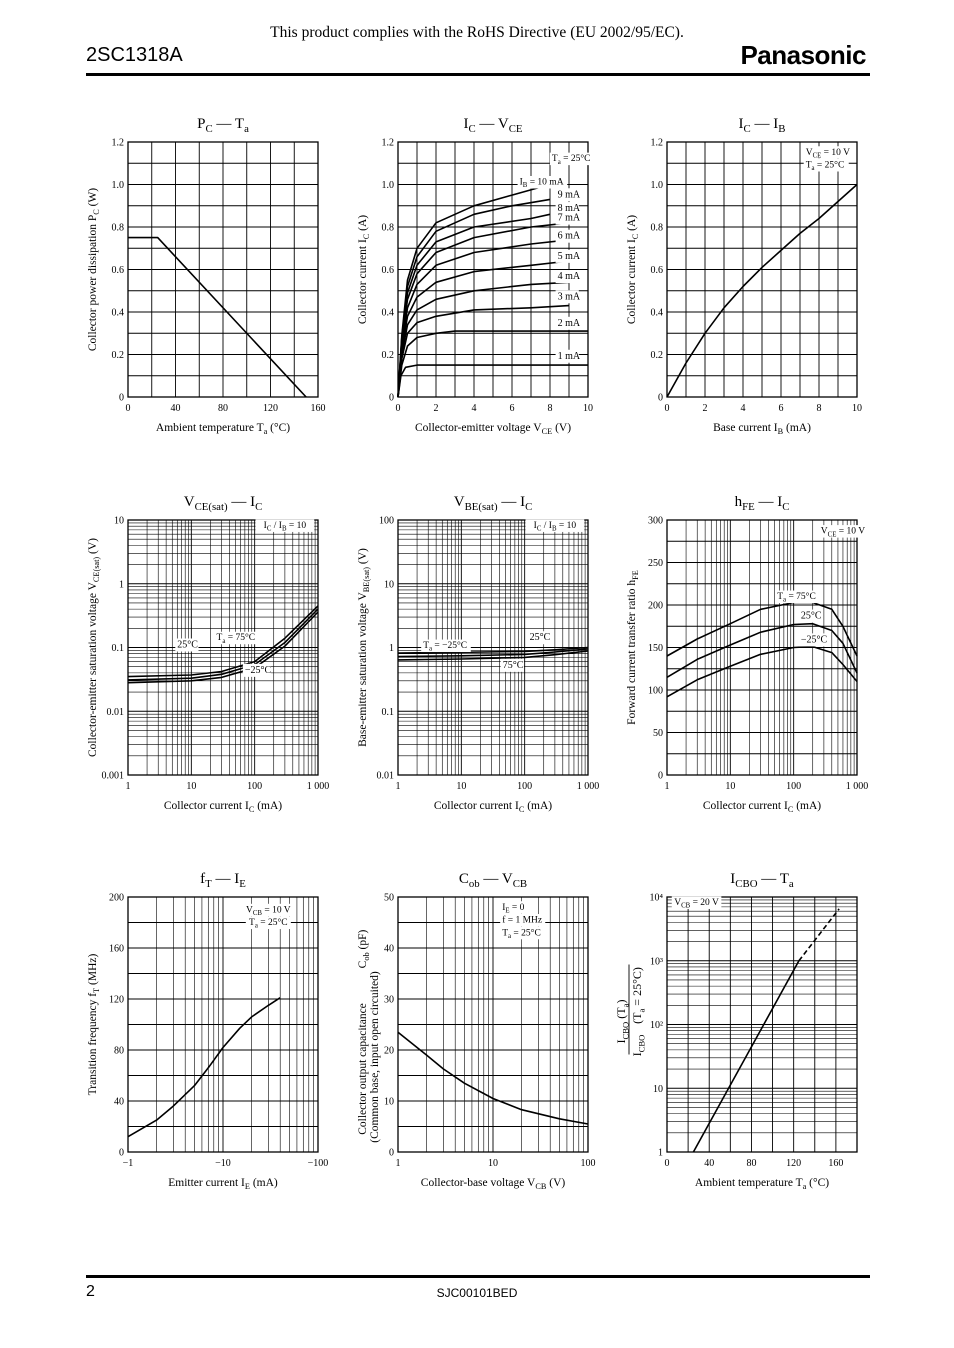  Describe the element at coordinates (569, 236) in the screenshot. I see `annotation-label: 6 mA` at that location.